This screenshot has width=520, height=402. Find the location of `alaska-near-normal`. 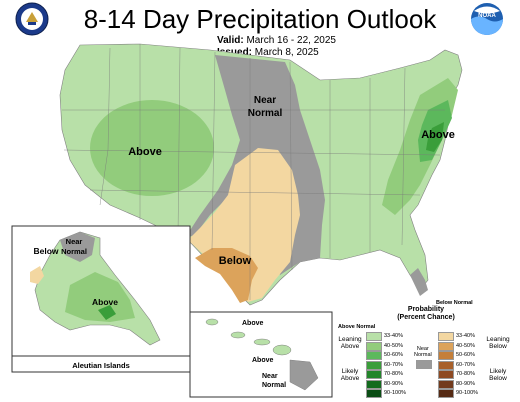

alaska-near-normal is located at coordinates (77, 247).